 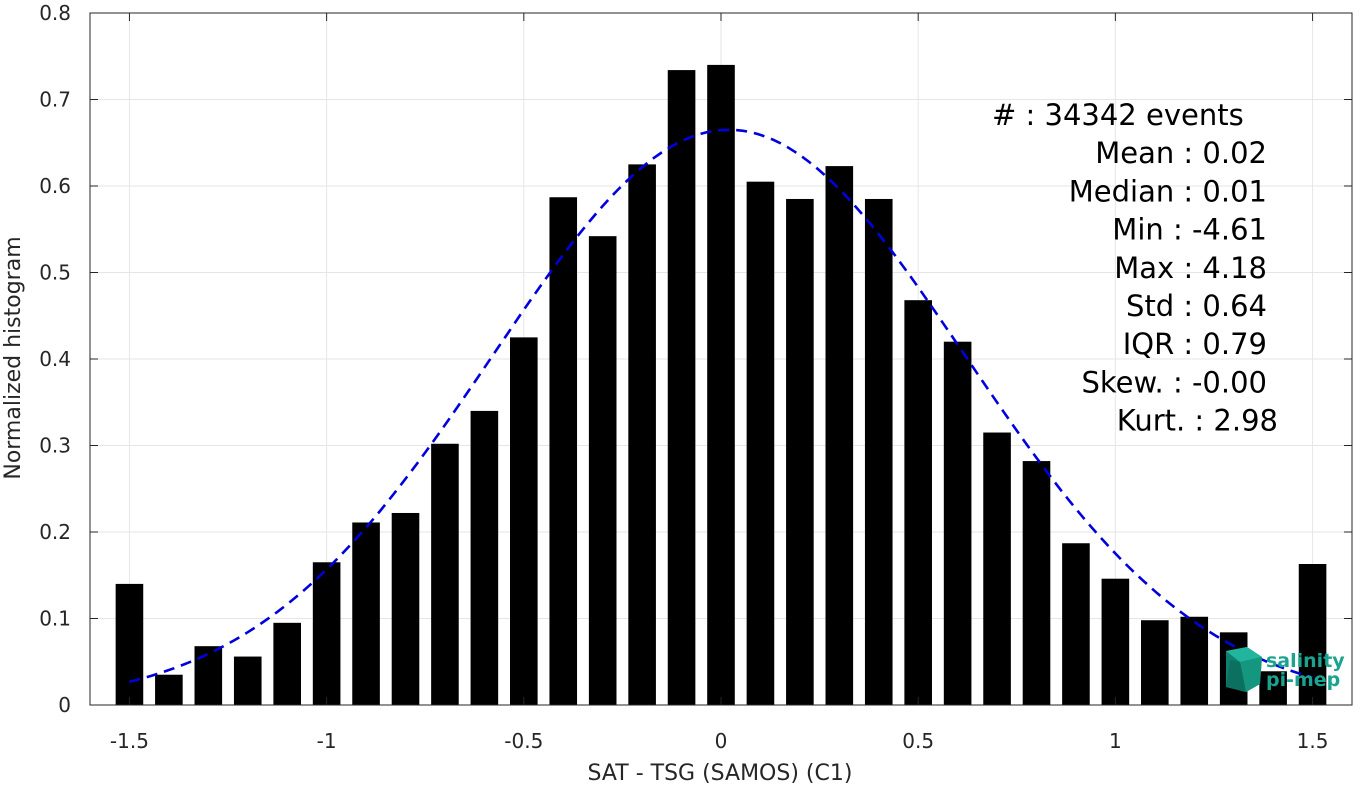 I want to click on stats-row: Max : 4.18, so click(x=1190, y=268).